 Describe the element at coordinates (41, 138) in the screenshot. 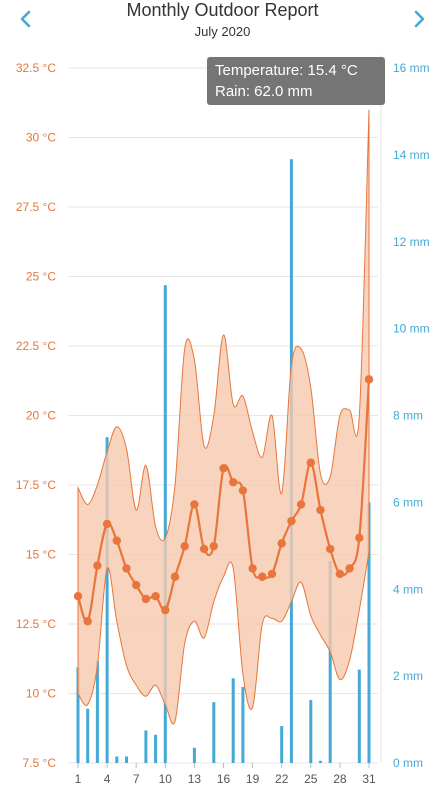

I see `temperature-tick-label: 30 °C` at that location.